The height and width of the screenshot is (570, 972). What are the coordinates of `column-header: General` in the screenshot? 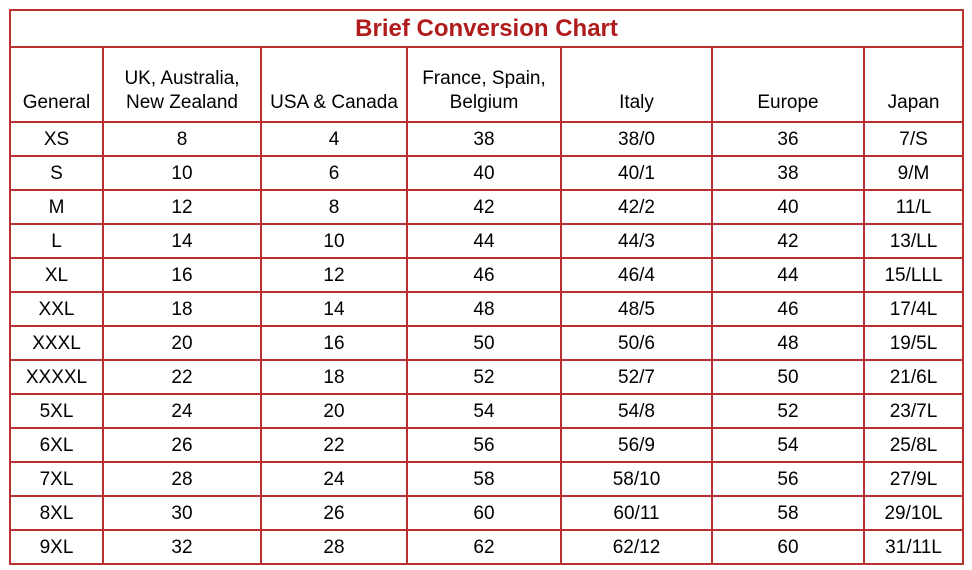 It's located at (56, 84).